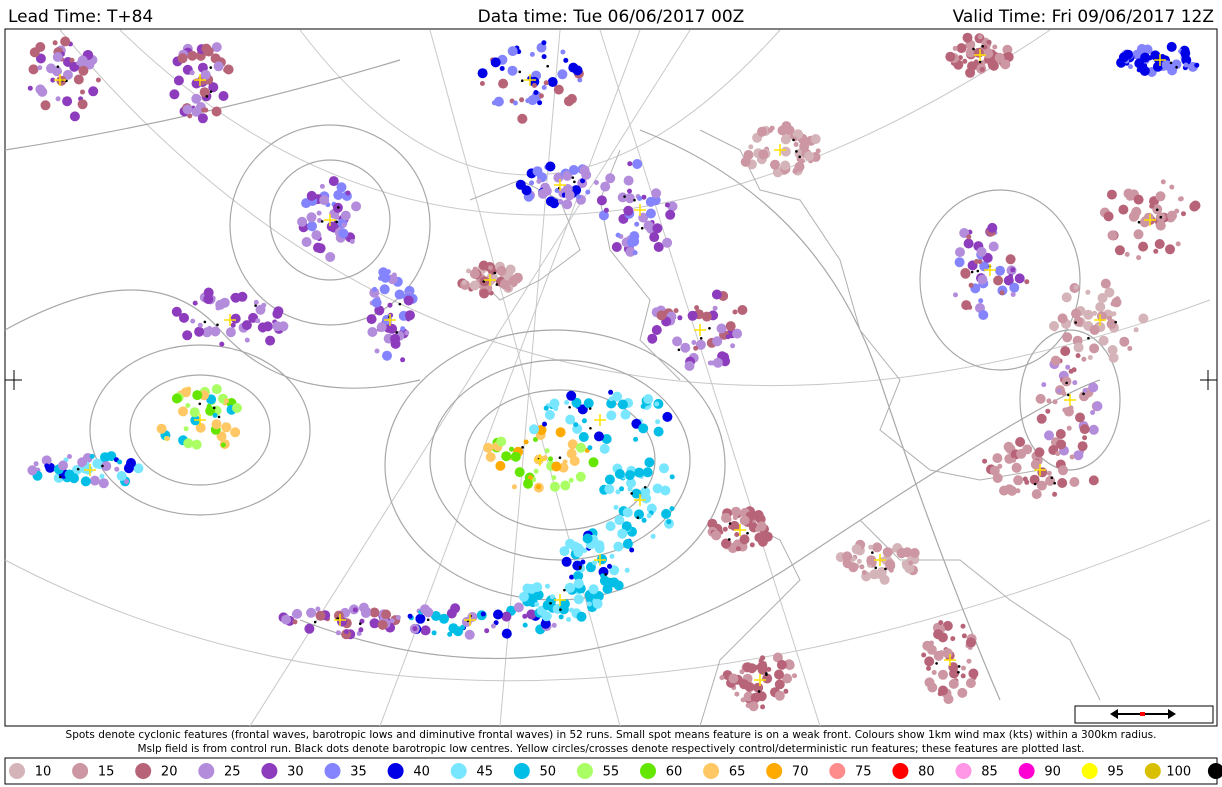 Image resolution: width=1222 pixels, height=787 pixels. What do you see at coordinates (674, 772) in the screenshot?
I see `legend-label: 60` at bounding box center [674, 772].